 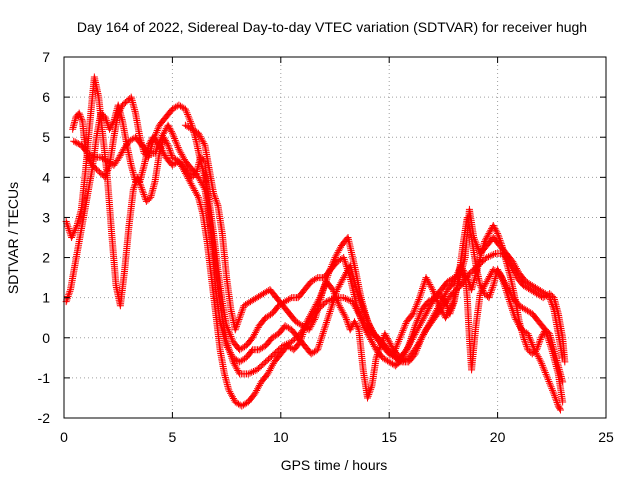 I want to click on y-tick-label: -2, so click(x=44, y=418).